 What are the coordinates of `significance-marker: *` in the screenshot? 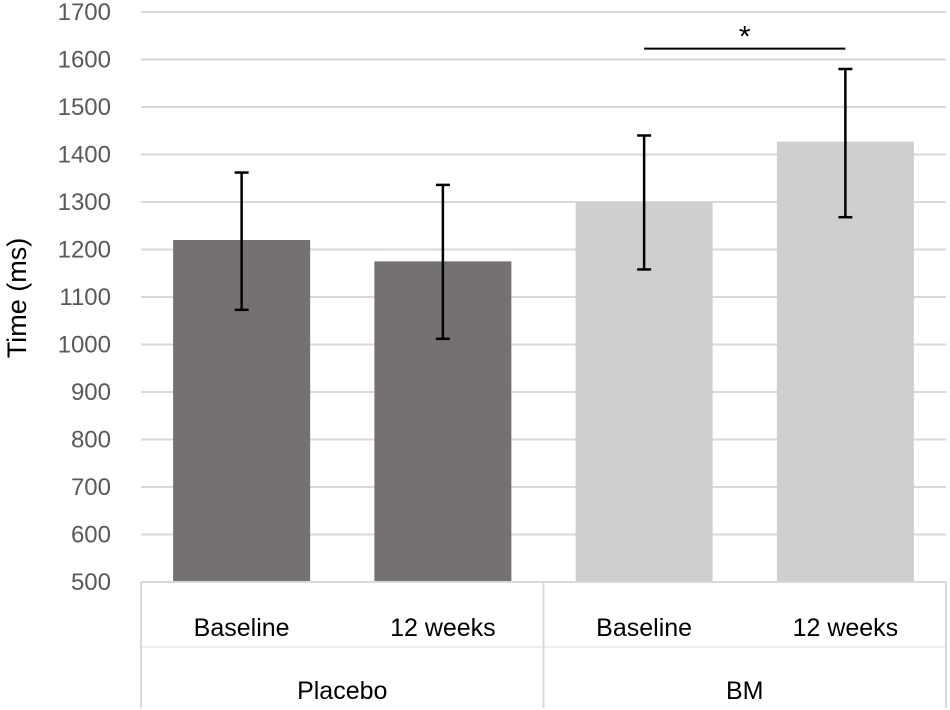 It's located at (745, 37).